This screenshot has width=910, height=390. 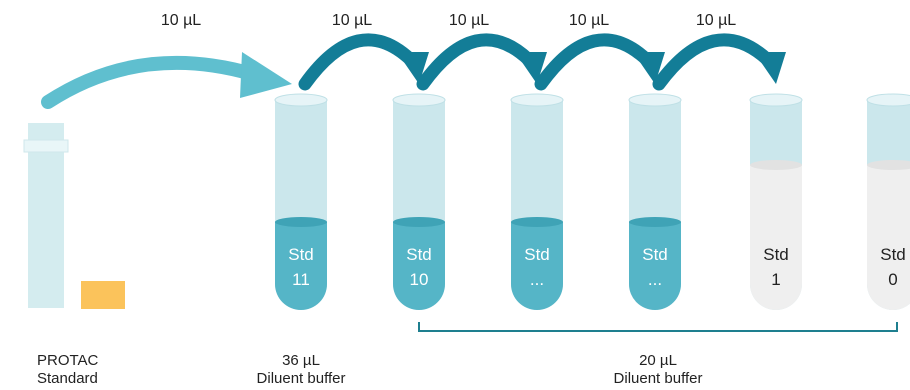 What do you see at coordinates (301, 266) in the screenshot?
I see `tube-11-liquid` at bounding box center [301, 266].